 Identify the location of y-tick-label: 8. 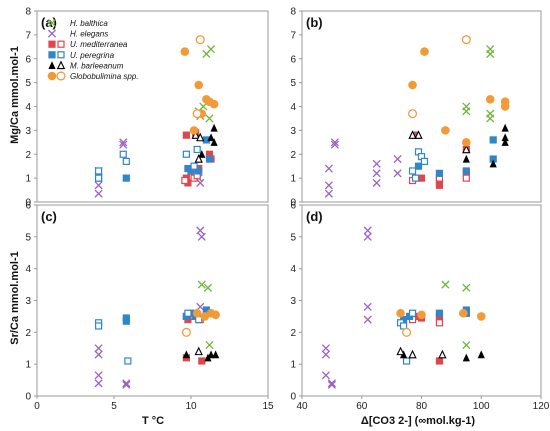
(293, 12).